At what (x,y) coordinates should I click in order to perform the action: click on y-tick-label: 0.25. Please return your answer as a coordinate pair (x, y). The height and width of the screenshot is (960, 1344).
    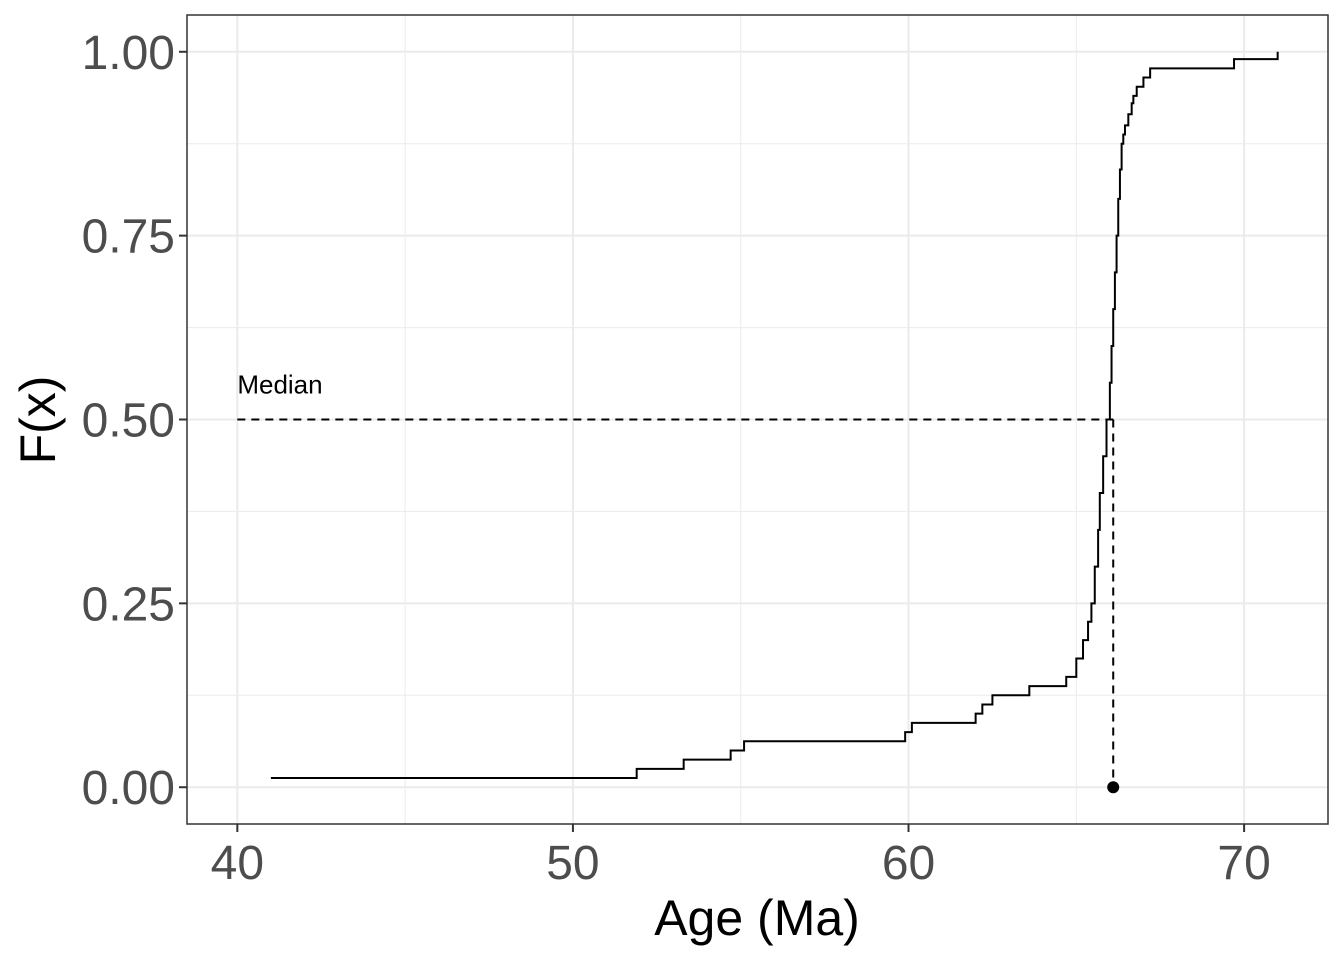
    Looking at the image, I should click on (128, 604).